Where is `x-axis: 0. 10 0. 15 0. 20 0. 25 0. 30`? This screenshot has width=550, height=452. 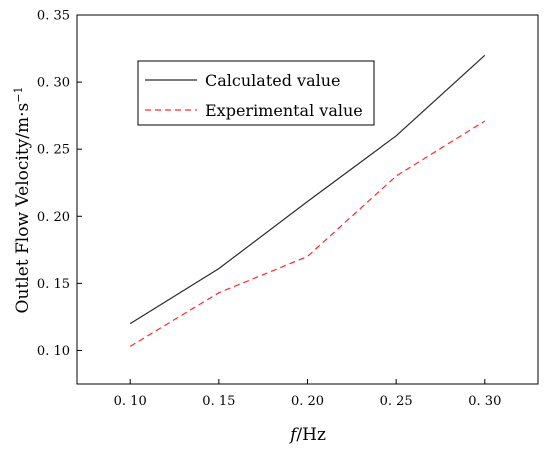
x-axis: 0. 10 0. 15 0. 20 0. 25 0. 30 is located at coordinates (307, 394).